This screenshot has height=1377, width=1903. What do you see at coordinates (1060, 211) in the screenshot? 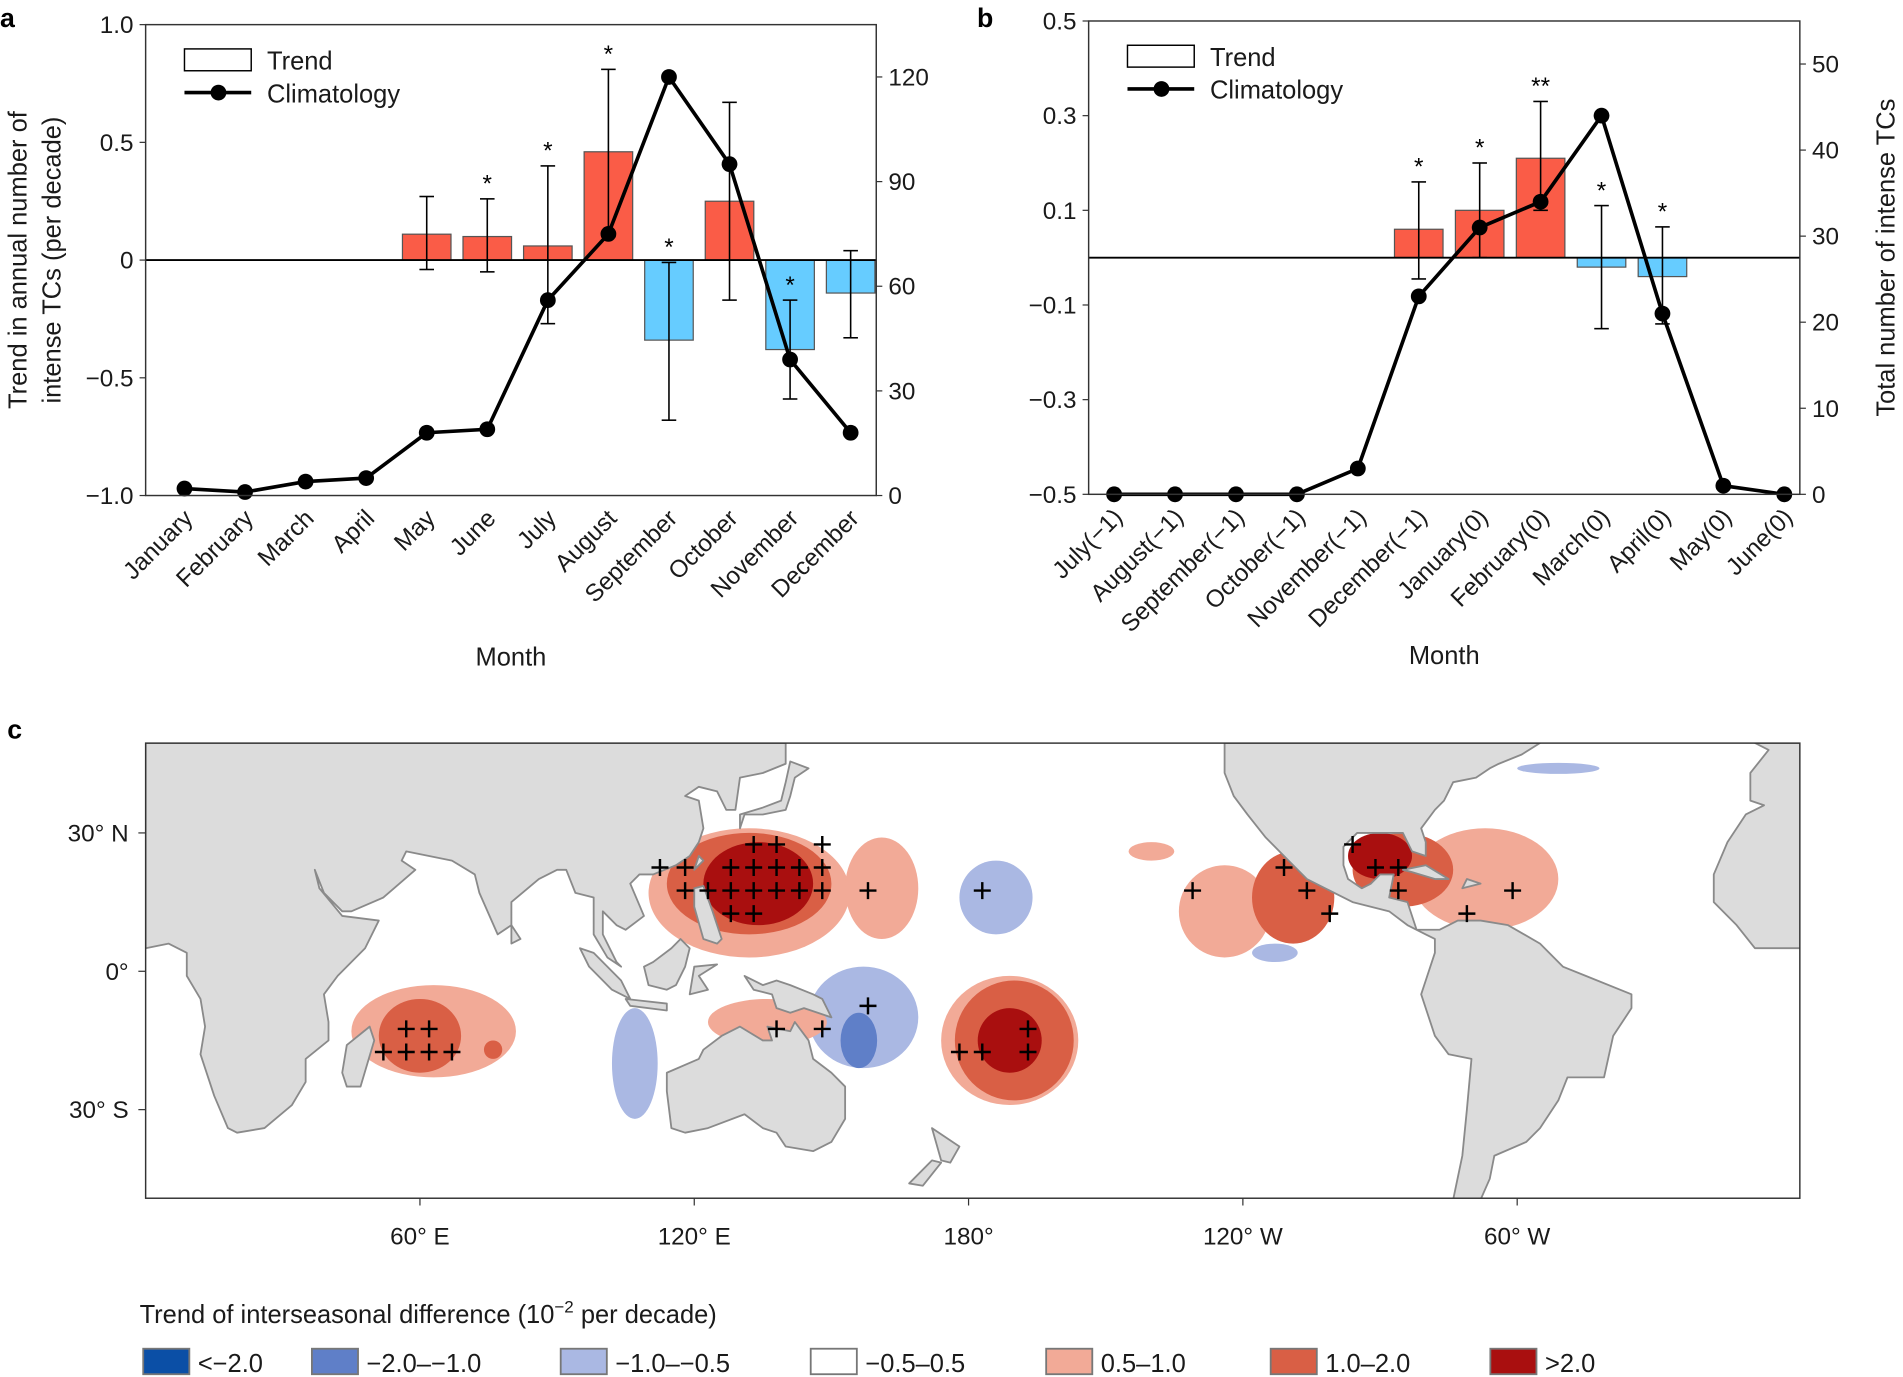
I see `y-tick-label: 0.1` at bounding box center [1060, 211].